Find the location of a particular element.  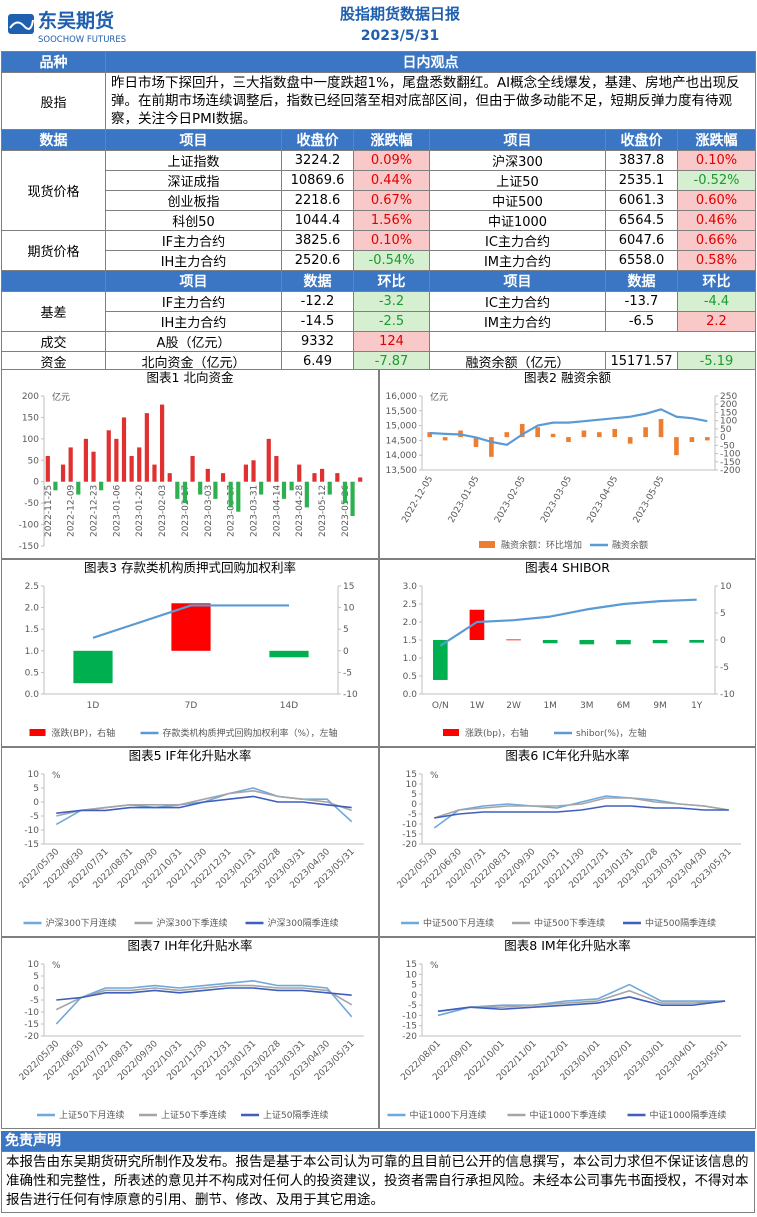

x-tick-label: 2023-02-05 is located at coordinates (510, 500).